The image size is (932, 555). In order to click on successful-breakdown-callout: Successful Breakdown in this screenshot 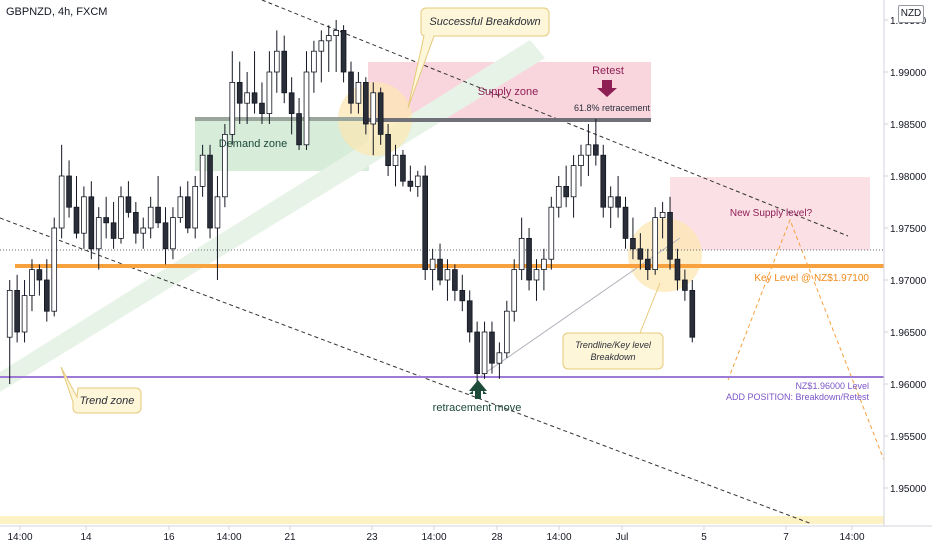, I will do `click(478, 58)`.